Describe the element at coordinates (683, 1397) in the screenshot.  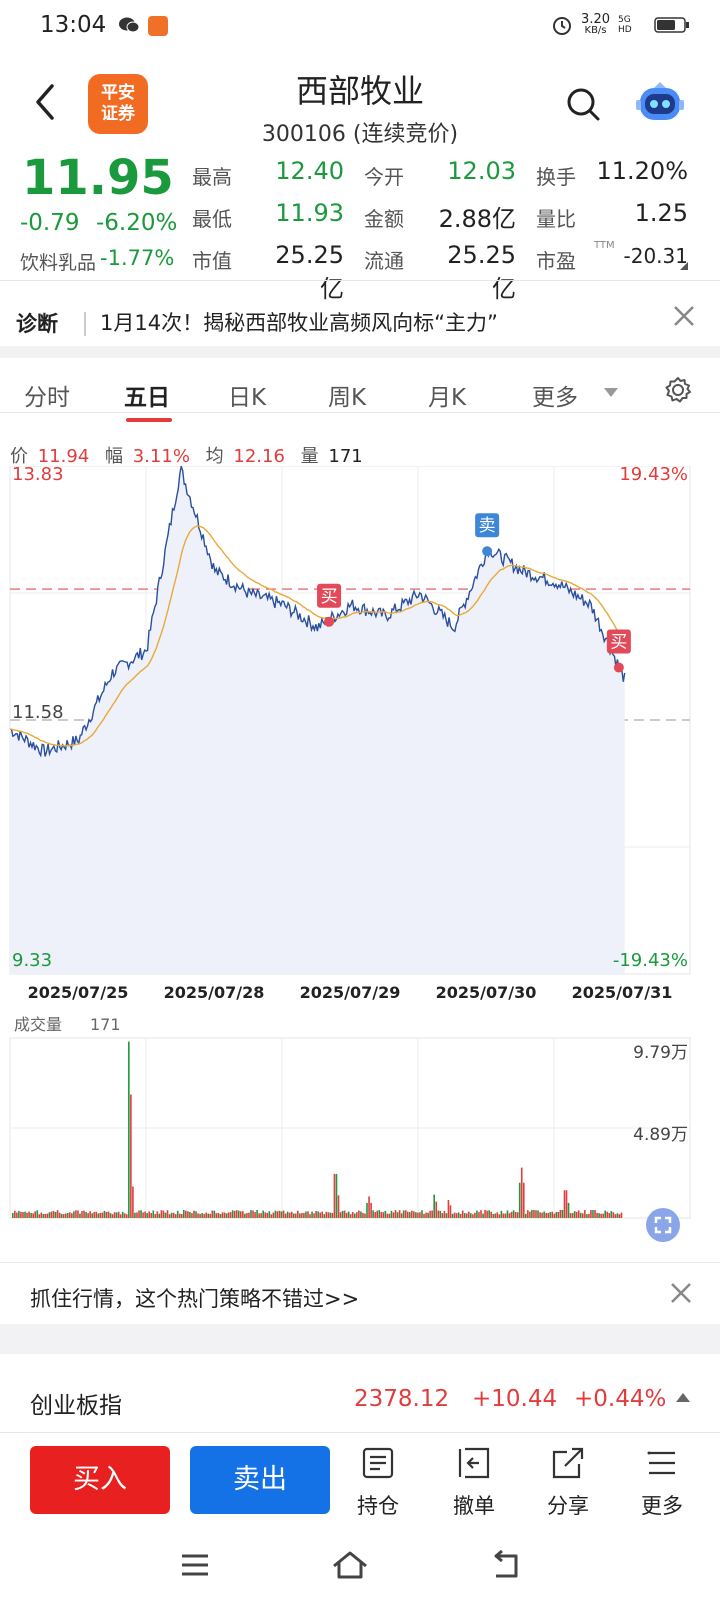
I see `expand-up-icon` at that location.